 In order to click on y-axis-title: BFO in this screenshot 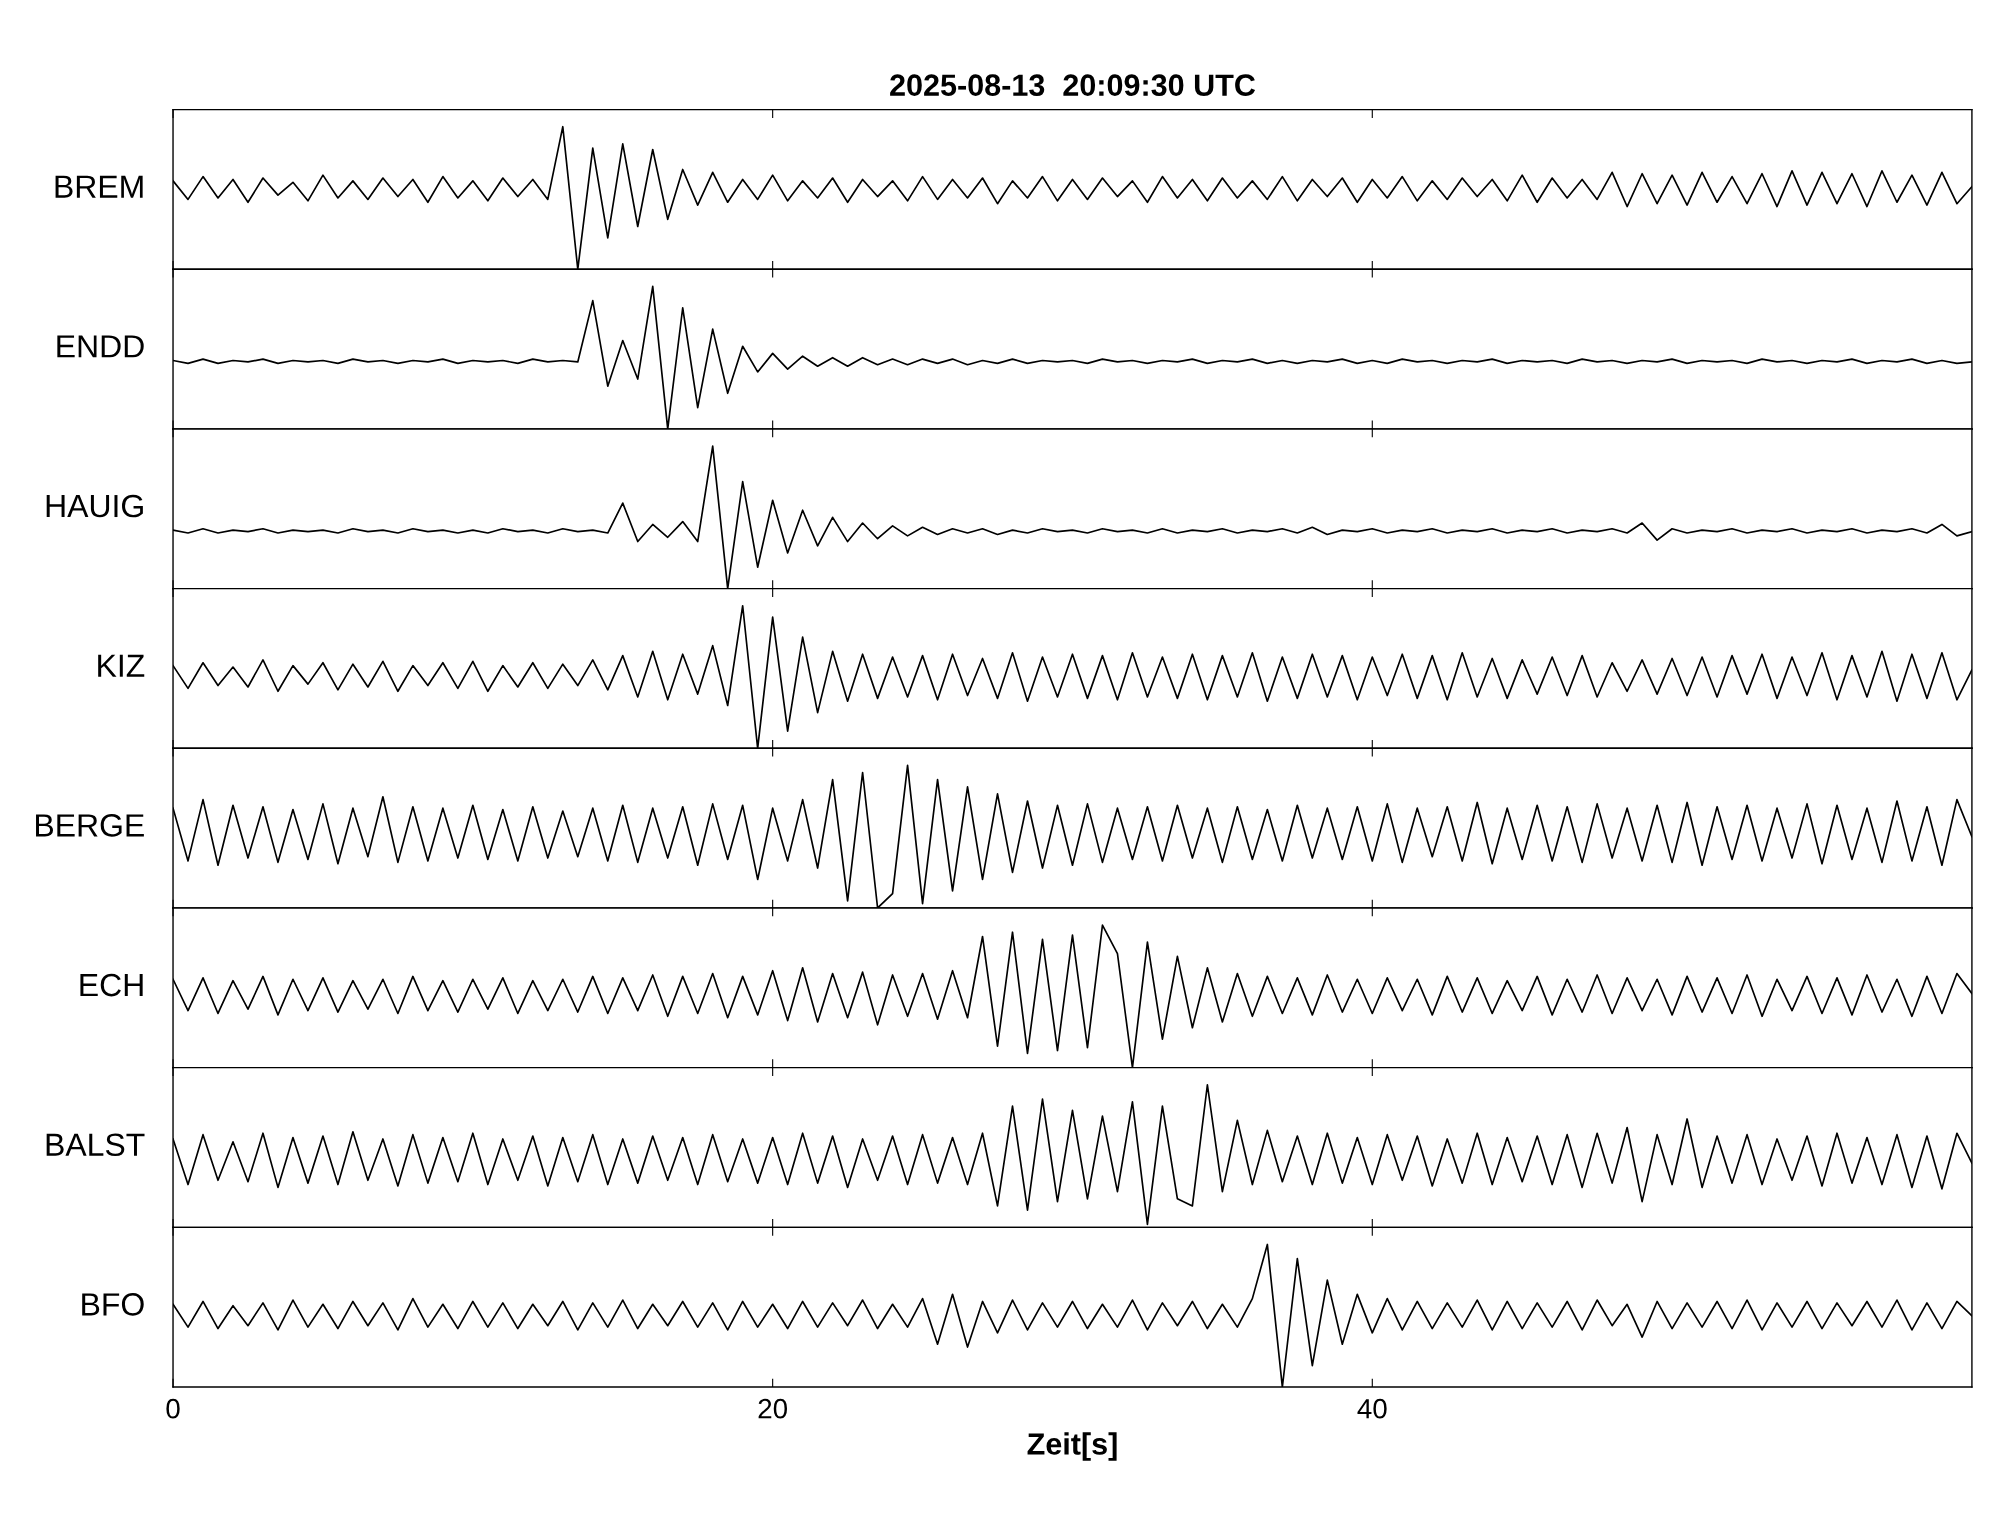, I will do `click(113, 1304)`.